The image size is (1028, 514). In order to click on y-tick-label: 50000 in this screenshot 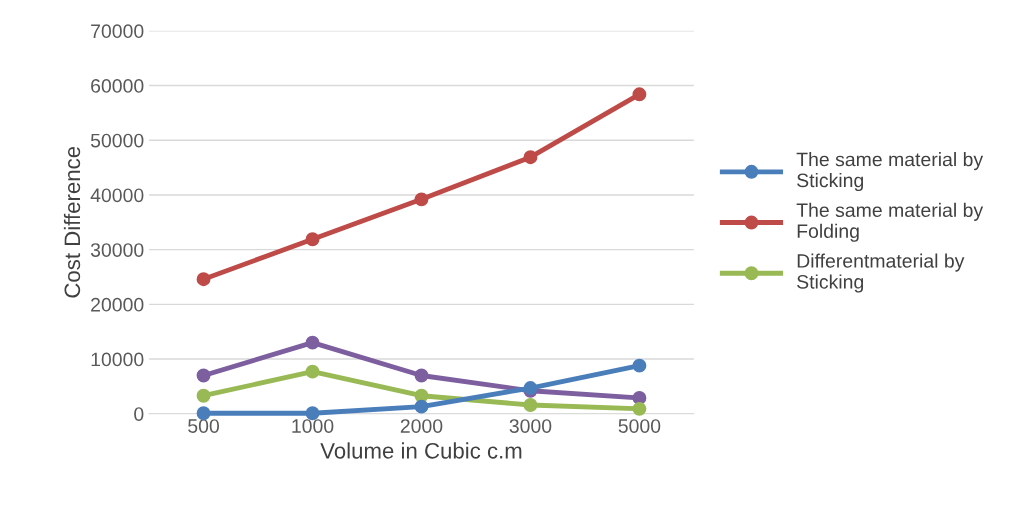, I will do `click(117, 140)`.